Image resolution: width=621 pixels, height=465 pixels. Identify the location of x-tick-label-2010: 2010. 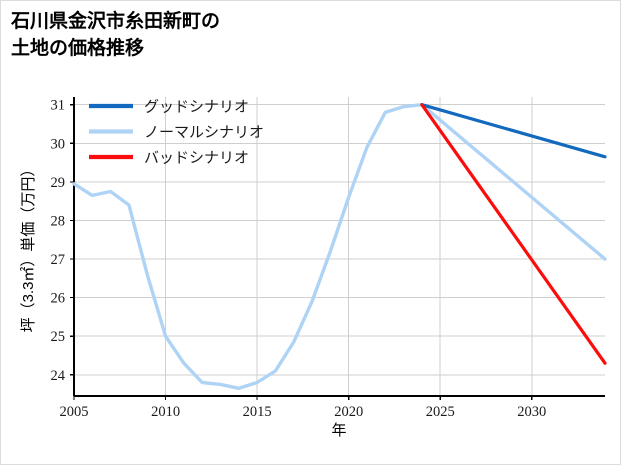
(165, 412).